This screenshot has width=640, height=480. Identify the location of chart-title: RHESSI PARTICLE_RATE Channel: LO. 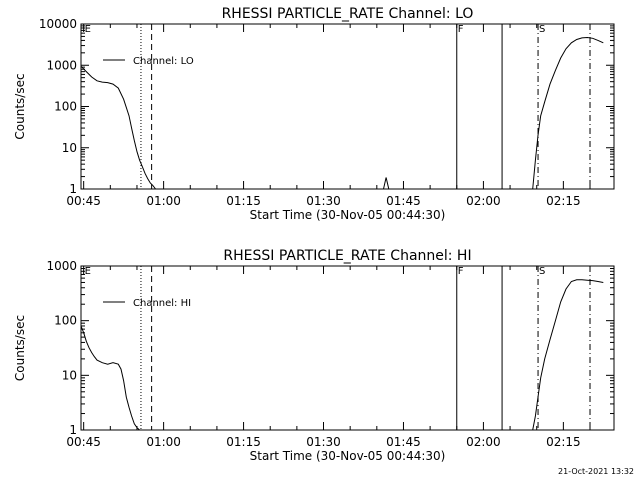
(348, 14).